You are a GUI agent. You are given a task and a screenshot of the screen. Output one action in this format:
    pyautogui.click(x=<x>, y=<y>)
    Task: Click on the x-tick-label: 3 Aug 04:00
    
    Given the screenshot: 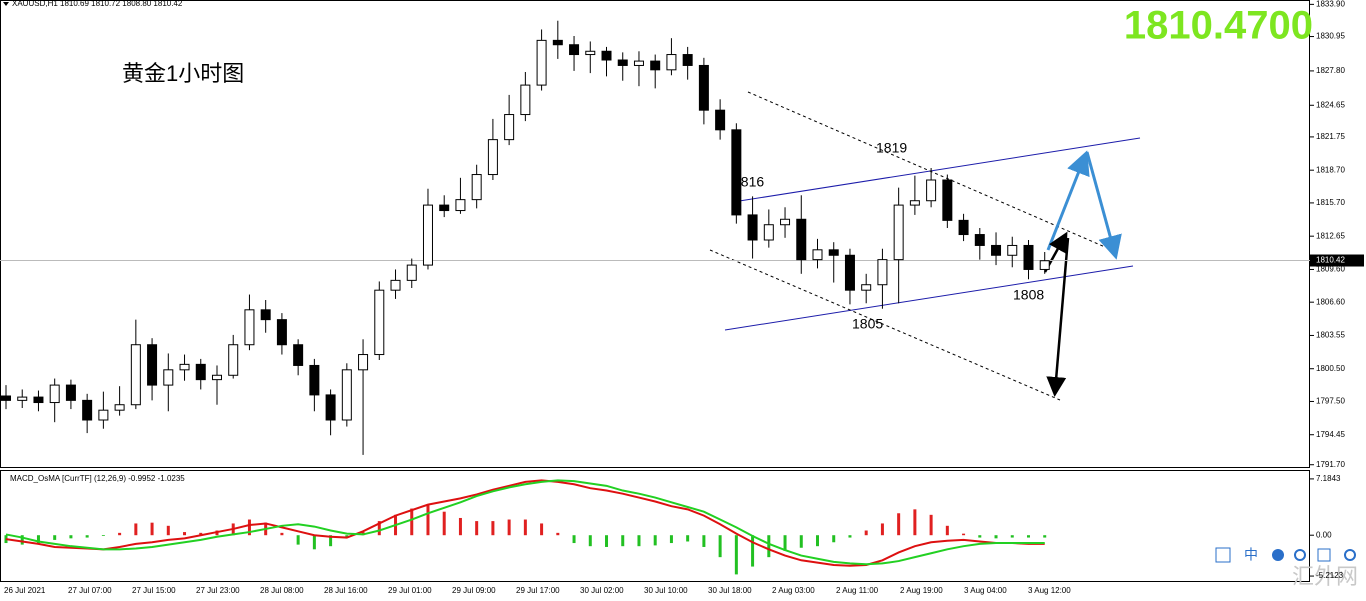 What is the action you would take?
    pyautogui.click(x=985, y=590)
    